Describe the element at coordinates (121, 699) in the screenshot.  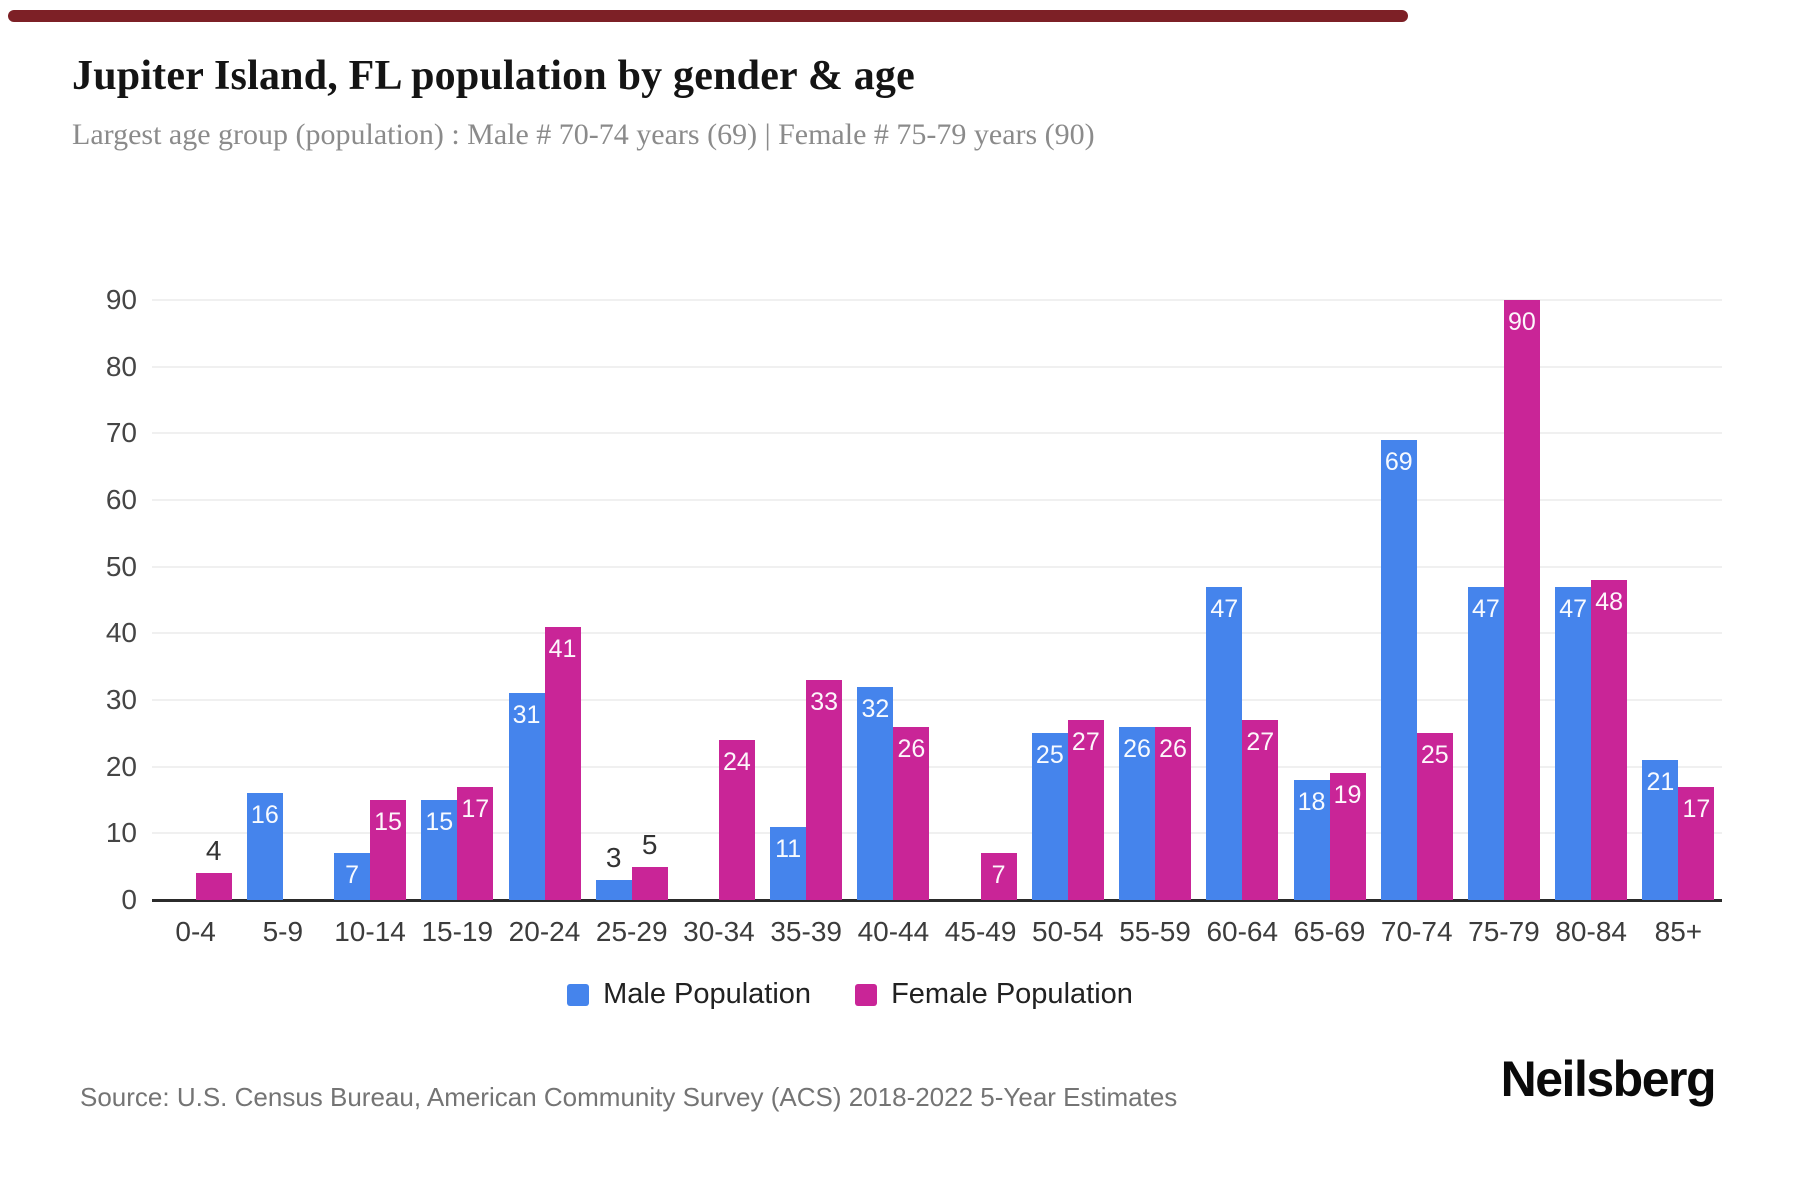
I see `y-axis-label: 30` at that location.